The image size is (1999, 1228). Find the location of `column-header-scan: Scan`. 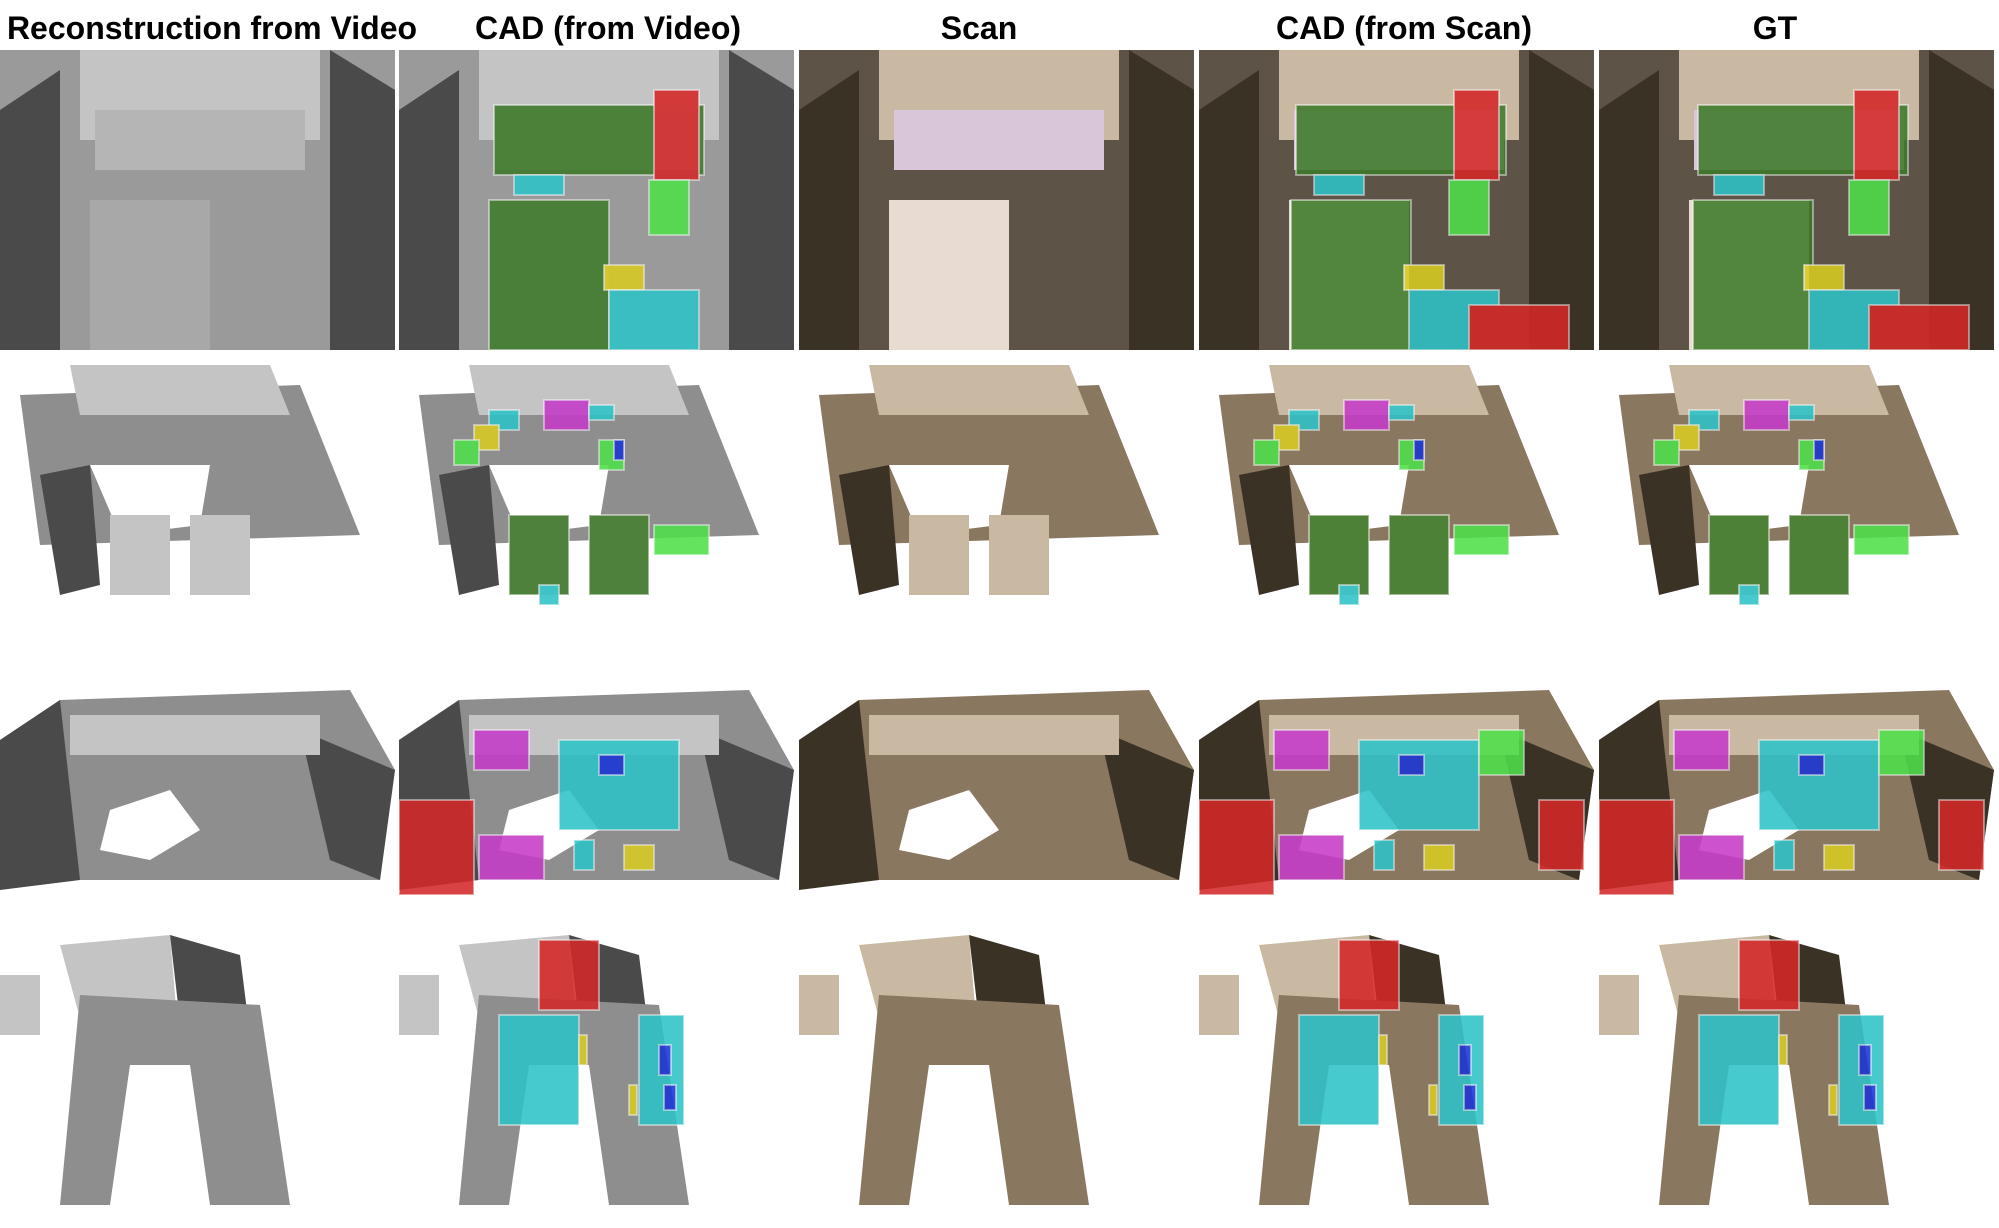

column-header-scan: Scan is located at coordinates (979, 28).